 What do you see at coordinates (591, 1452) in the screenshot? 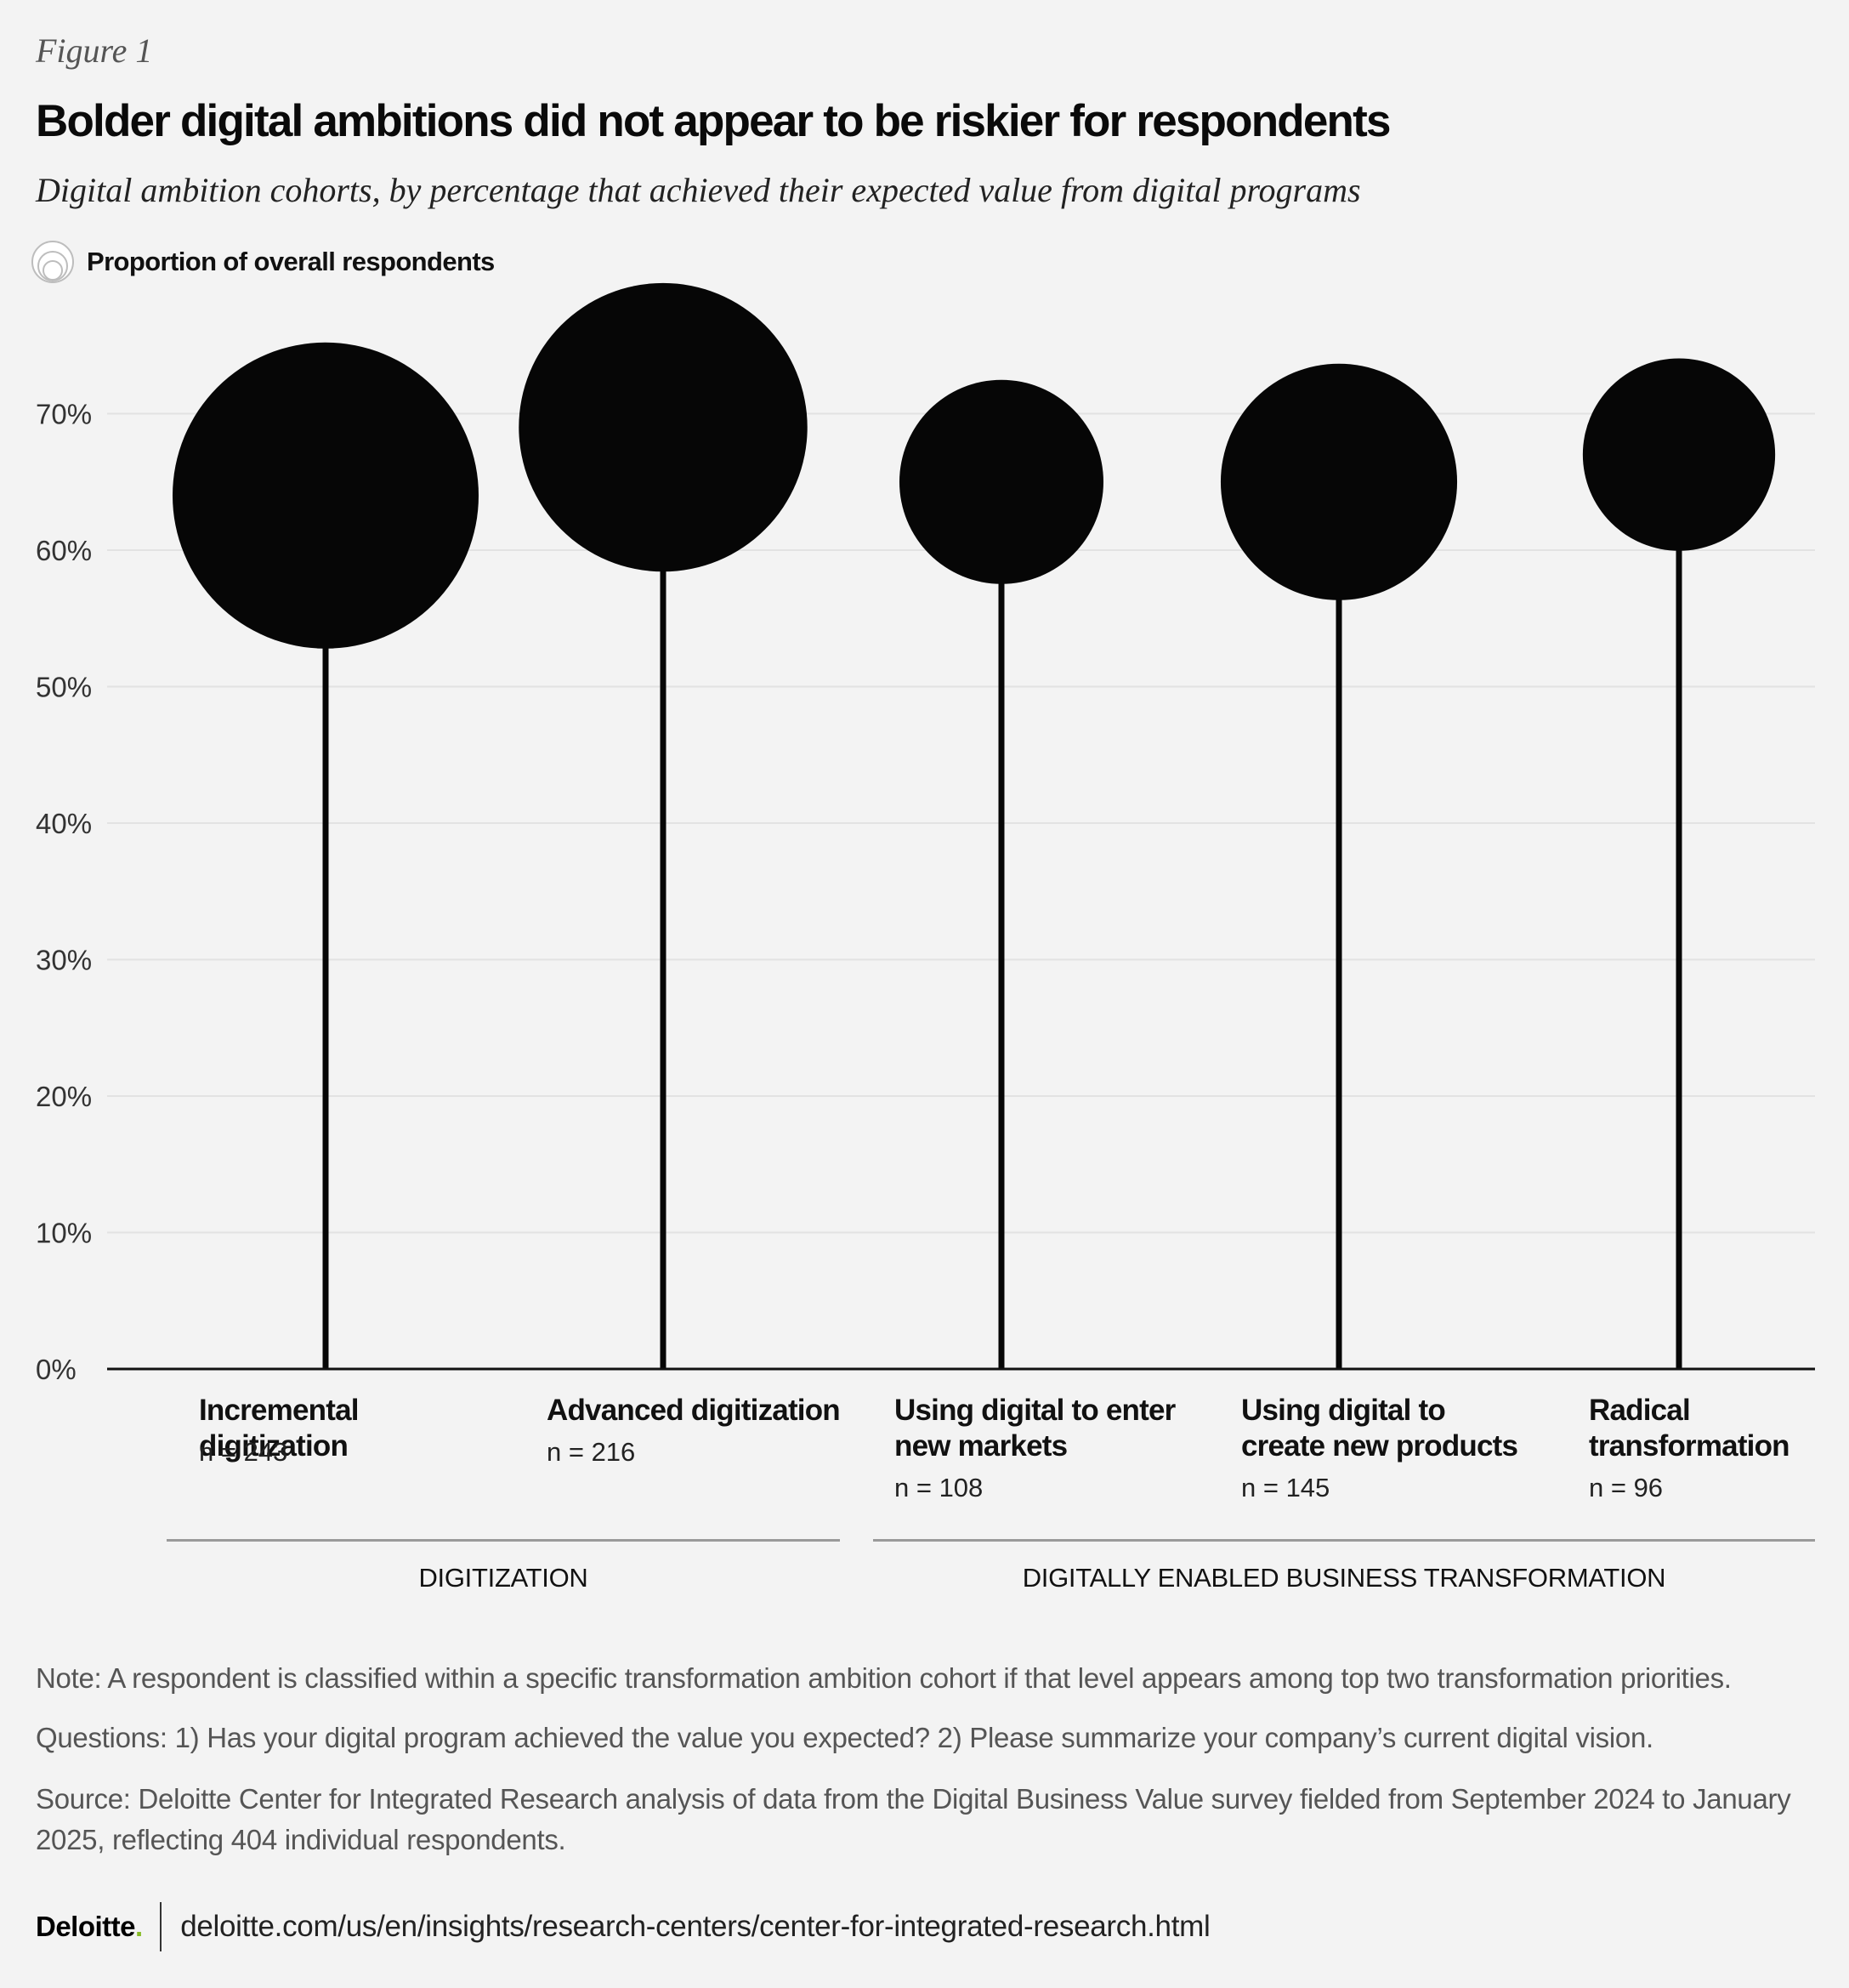
I see `n-label-advanced: n = 216` at bounding box center [591, 1452].